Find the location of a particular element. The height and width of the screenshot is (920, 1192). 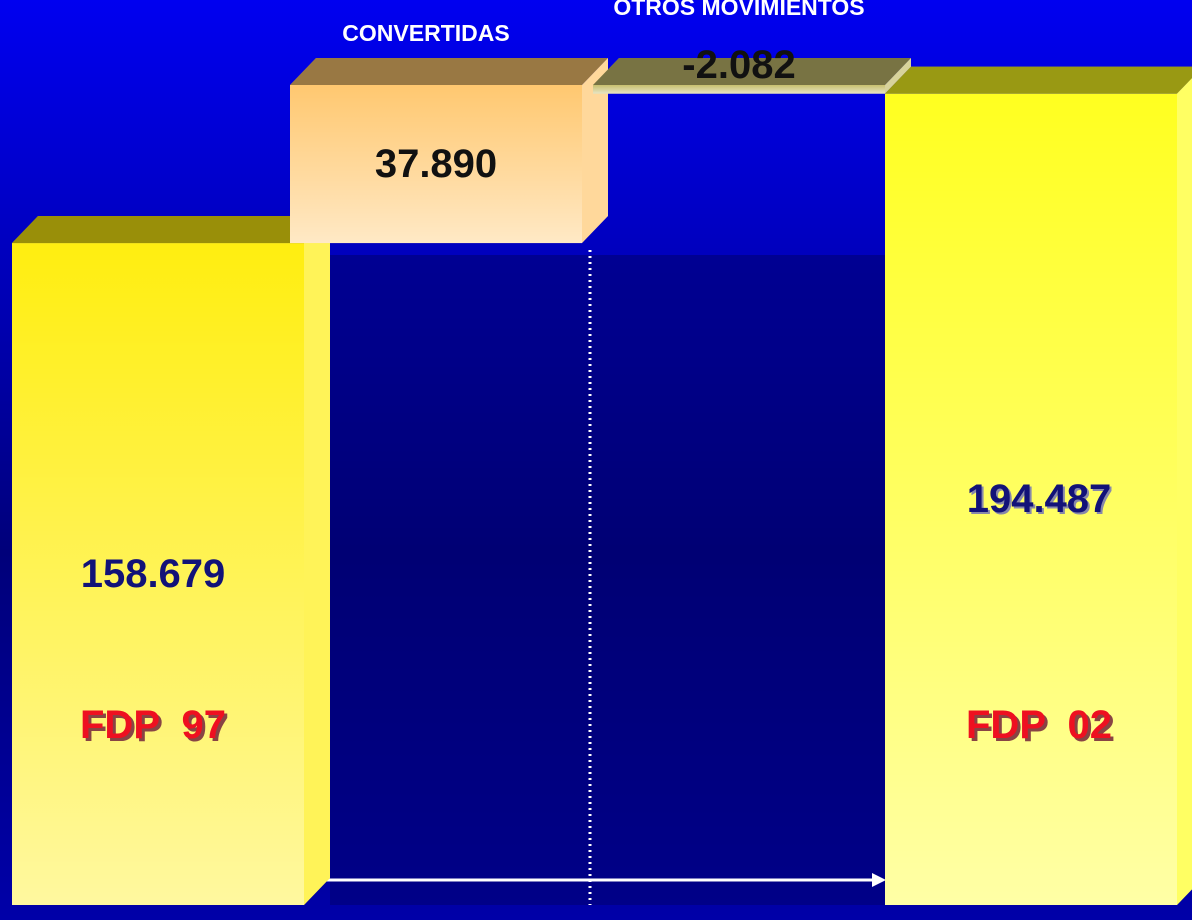

value-label: -2.082 is located at coordinates (739, 65).